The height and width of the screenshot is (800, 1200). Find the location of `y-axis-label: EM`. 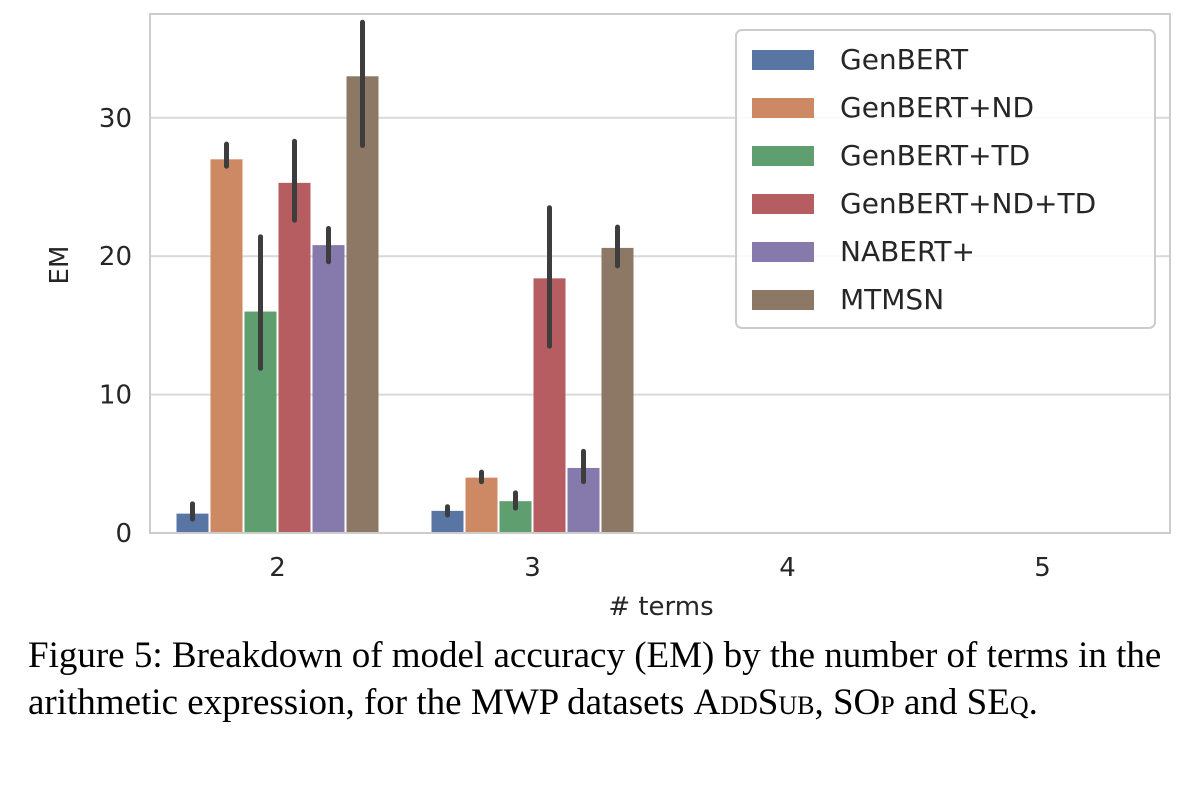

y-axis-label: EM is located at coordinates (60, 265).